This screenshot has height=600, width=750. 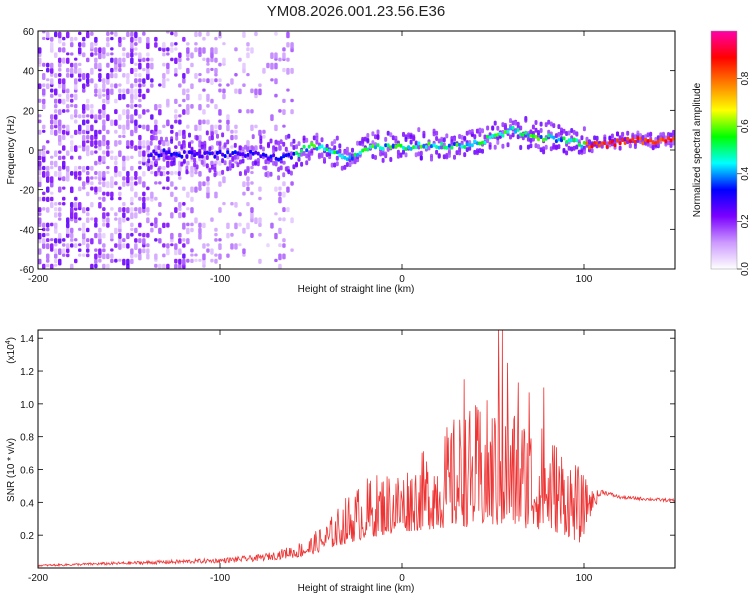 What do you see at coordinates (11, 350) in the screenshot?
I see `snr-scale-factor: (x104)` at bounding box center [11, 350].